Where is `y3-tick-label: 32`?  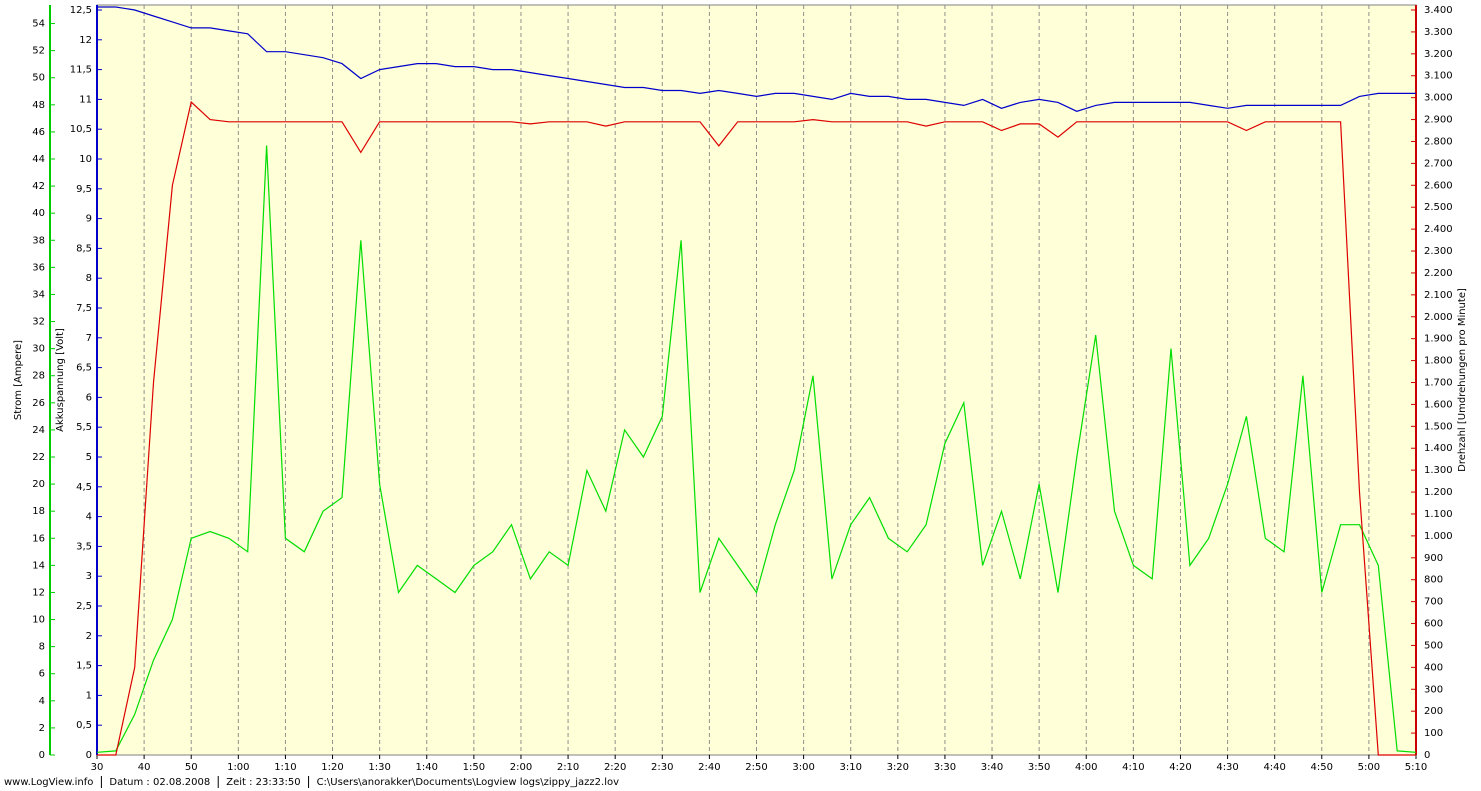
y3-tick-label: 32 is located at coordinates (38, 322).